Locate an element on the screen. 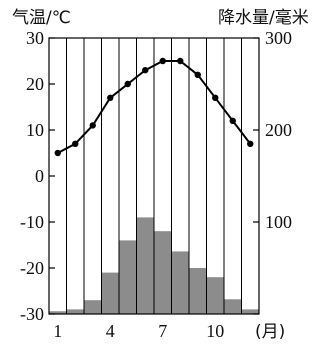 This screenshot has height=345, width=332. left-axis-title: 气温/℃ is located at coordinates (41, 18).